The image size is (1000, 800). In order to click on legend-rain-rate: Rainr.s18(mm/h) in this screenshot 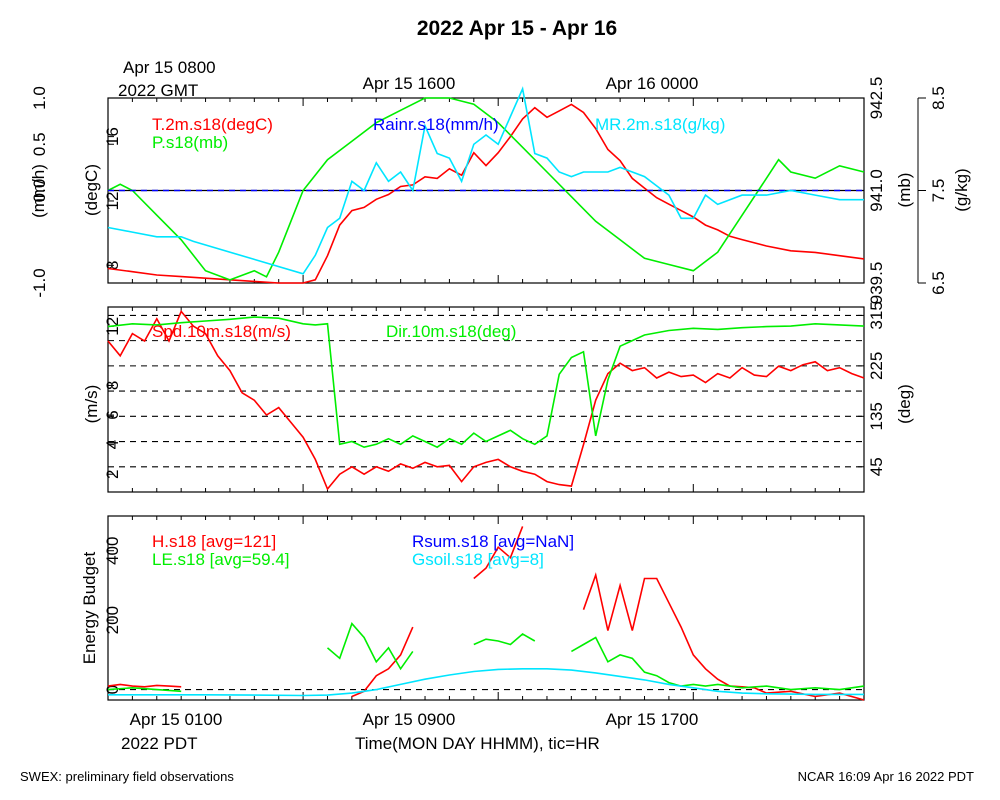, I will do `click(436, 124)`.